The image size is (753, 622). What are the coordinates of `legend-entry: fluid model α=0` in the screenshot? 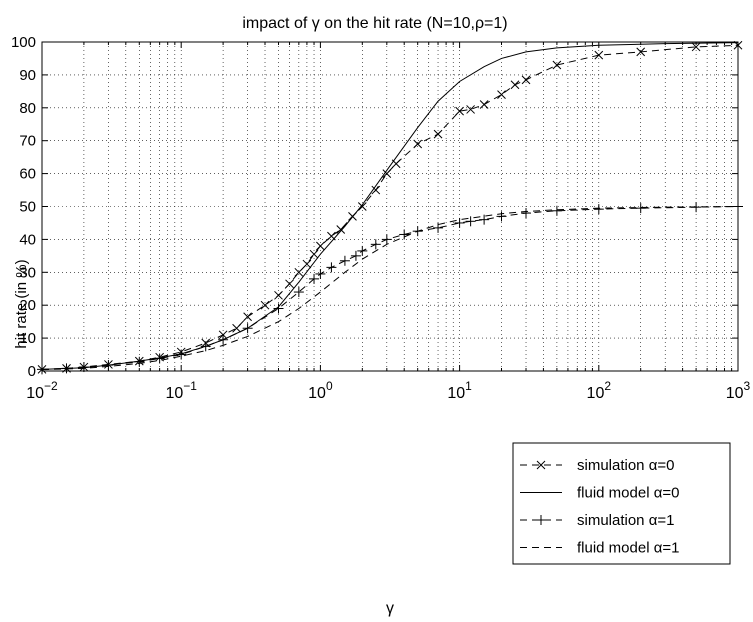 It's located at (599, 493).